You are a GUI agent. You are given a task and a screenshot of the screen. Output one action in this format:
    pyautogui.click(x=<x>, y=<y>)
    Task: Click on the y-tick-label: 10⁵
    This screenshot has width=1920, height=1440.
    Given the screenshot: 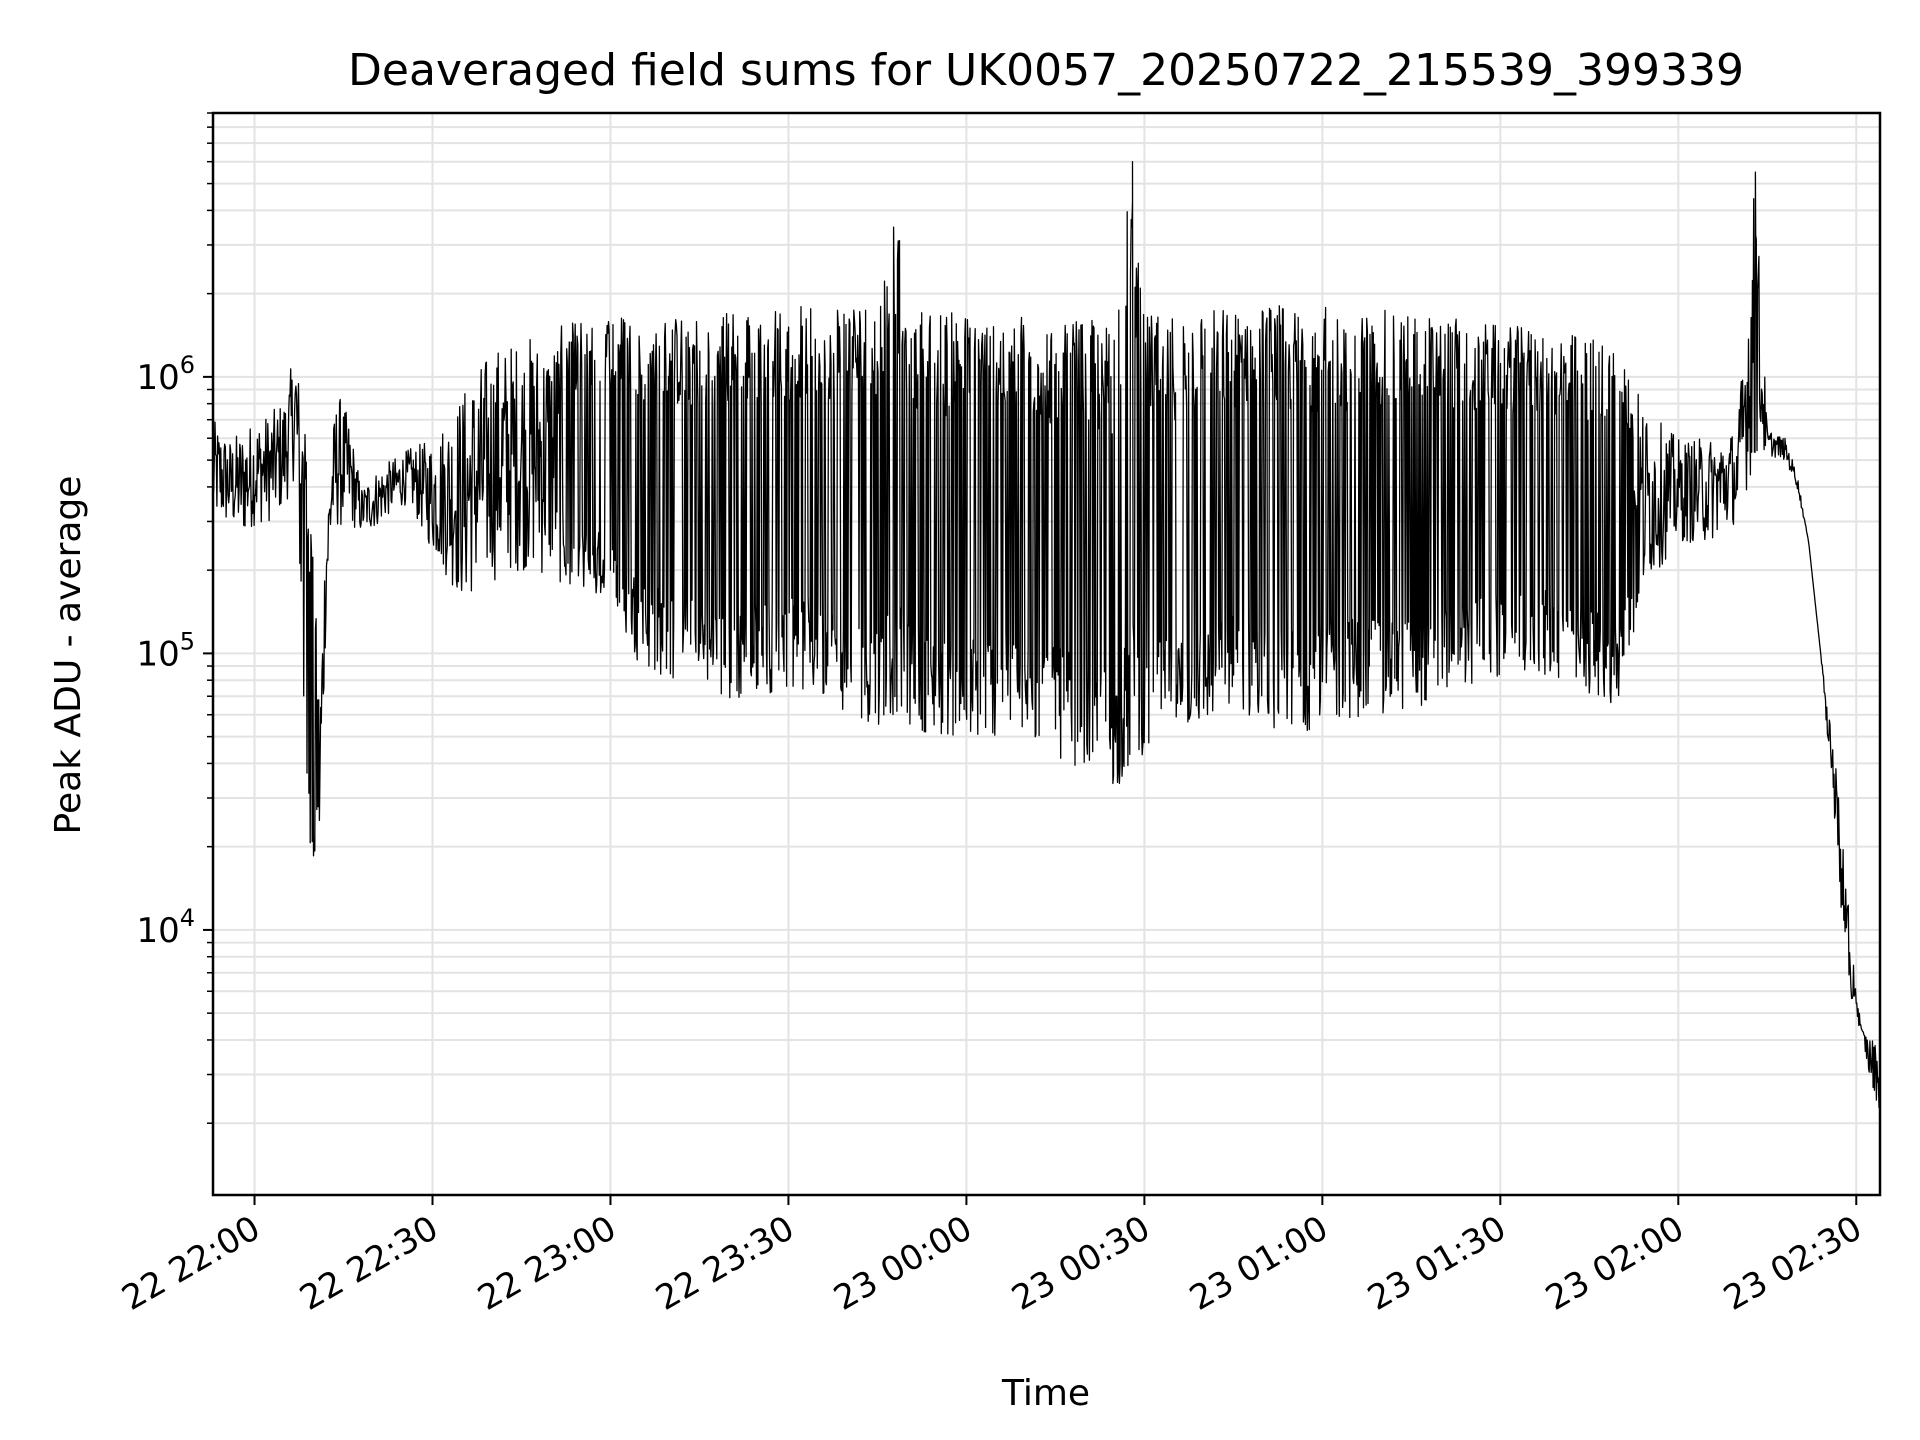 What is the action you would take?
    pyautogui.click(x=165, y=650)
    